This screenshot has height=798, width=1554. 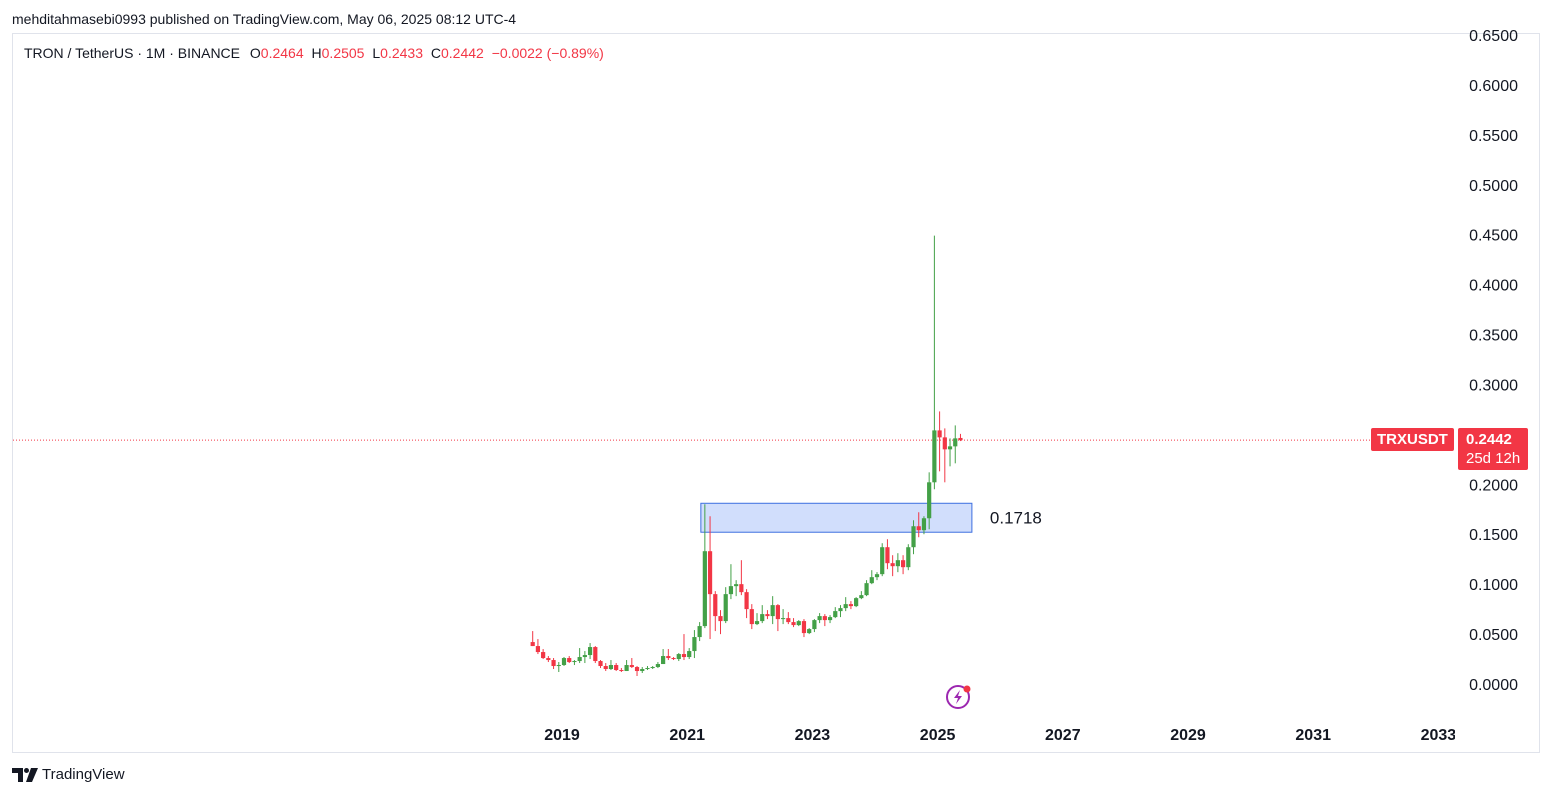 I want to click on tradingview-brand: TradingView, so click(x=83, y=774).